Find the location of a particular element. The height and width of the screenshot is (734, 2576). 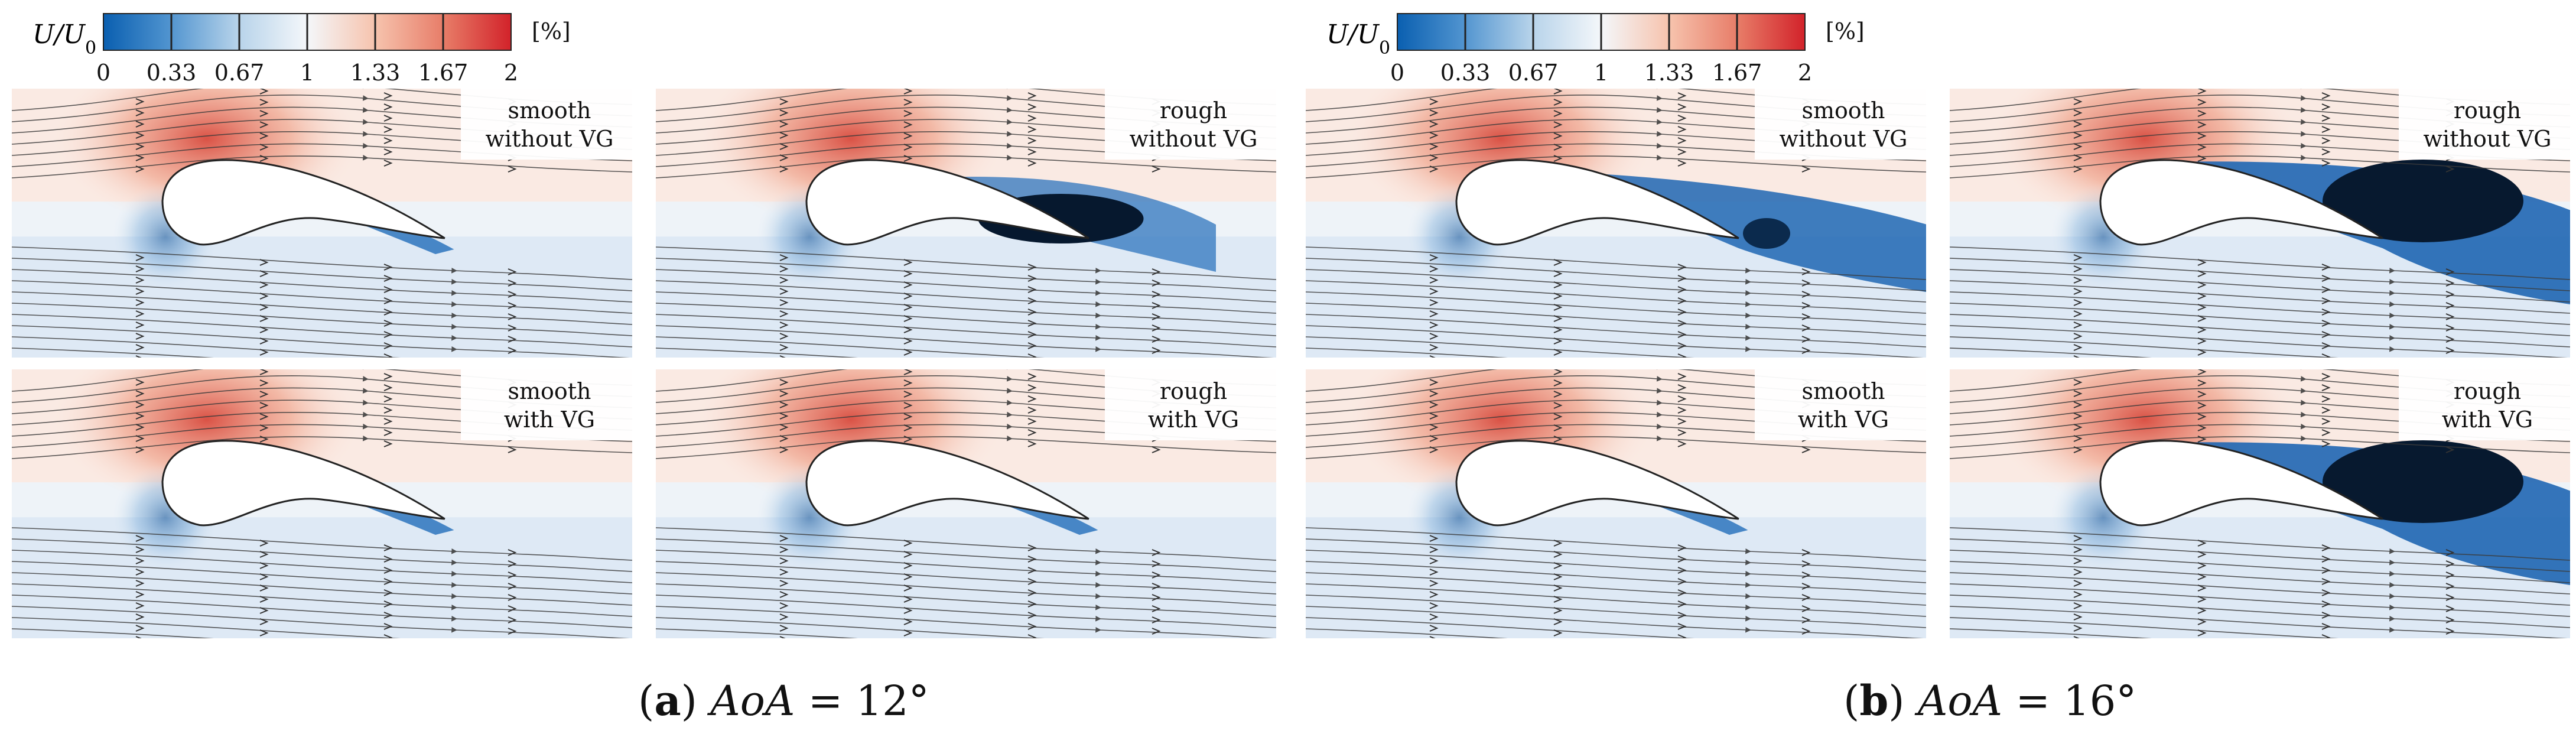

flow-panel-a-2: smooth with VG is located at coordinates (322, 503).